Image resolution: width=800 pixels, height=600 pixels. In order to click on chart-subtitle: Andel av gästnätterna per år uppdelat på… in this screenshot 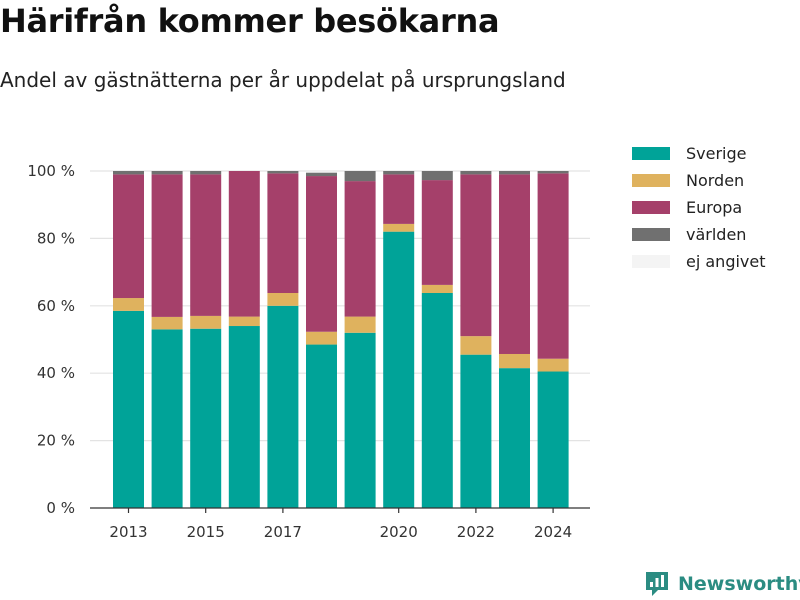, I will do `click(283, 80)`.